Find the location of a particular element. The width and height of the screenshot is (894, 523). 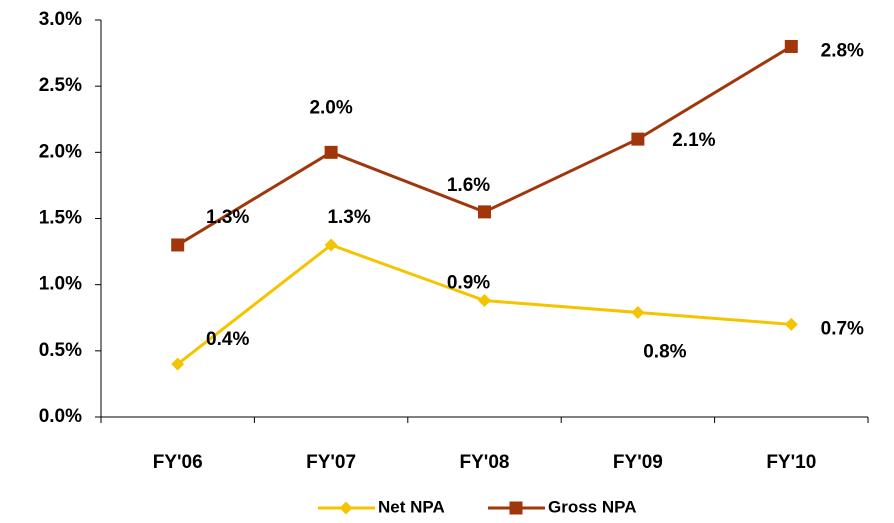

y-tick-label: 1.0% is located at coordinates (60, 284).